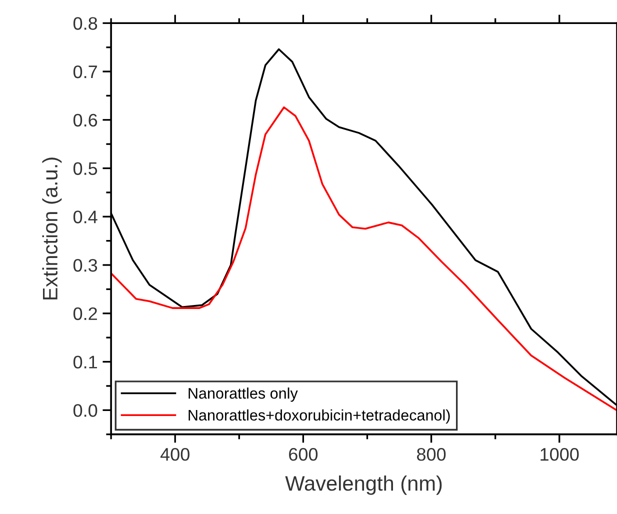 This screenshot has height=514, width=617. I want to click on y-tick-label: 0.3, so click(85, 265).